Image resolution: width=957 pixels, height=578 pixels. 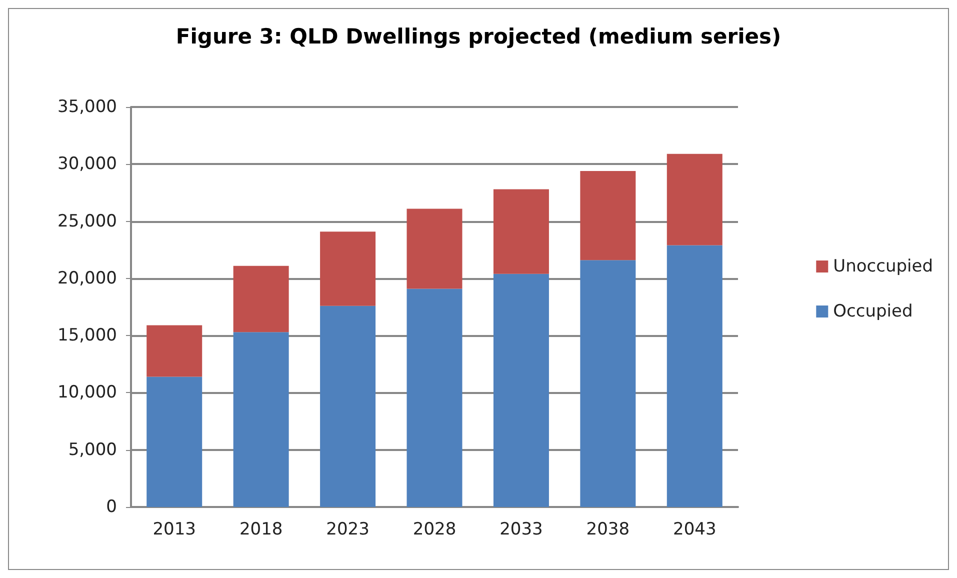 I want to click on chart-title: Figure 3: QLD Dwellings projected (medium series), so click(x=479, y=36).